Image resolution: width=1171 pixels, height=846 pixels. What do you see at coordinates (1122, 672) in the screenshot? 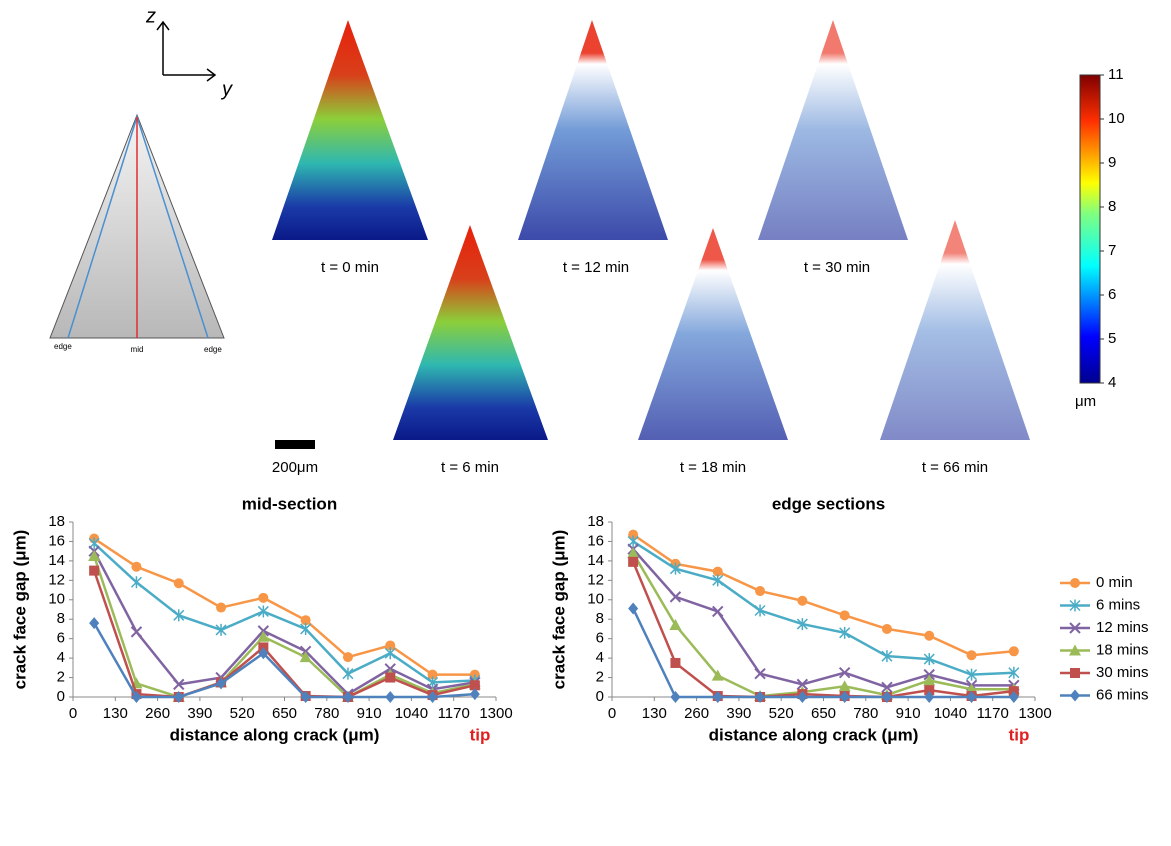
I see `legend-label: 30 mins` at bounding box center [1122, 672].